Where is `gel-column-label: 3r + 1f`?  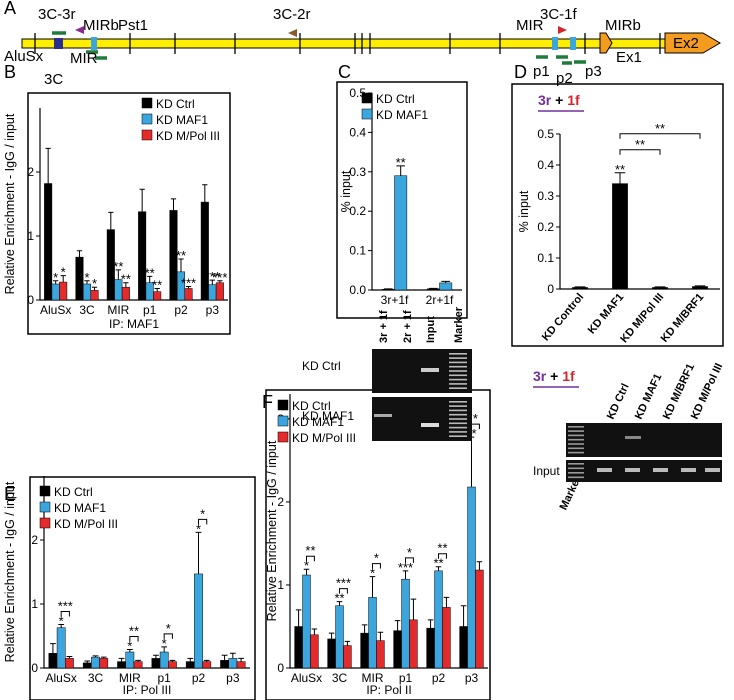
gel-column-label: 3r + 1f is located at coordinates (384, 326).